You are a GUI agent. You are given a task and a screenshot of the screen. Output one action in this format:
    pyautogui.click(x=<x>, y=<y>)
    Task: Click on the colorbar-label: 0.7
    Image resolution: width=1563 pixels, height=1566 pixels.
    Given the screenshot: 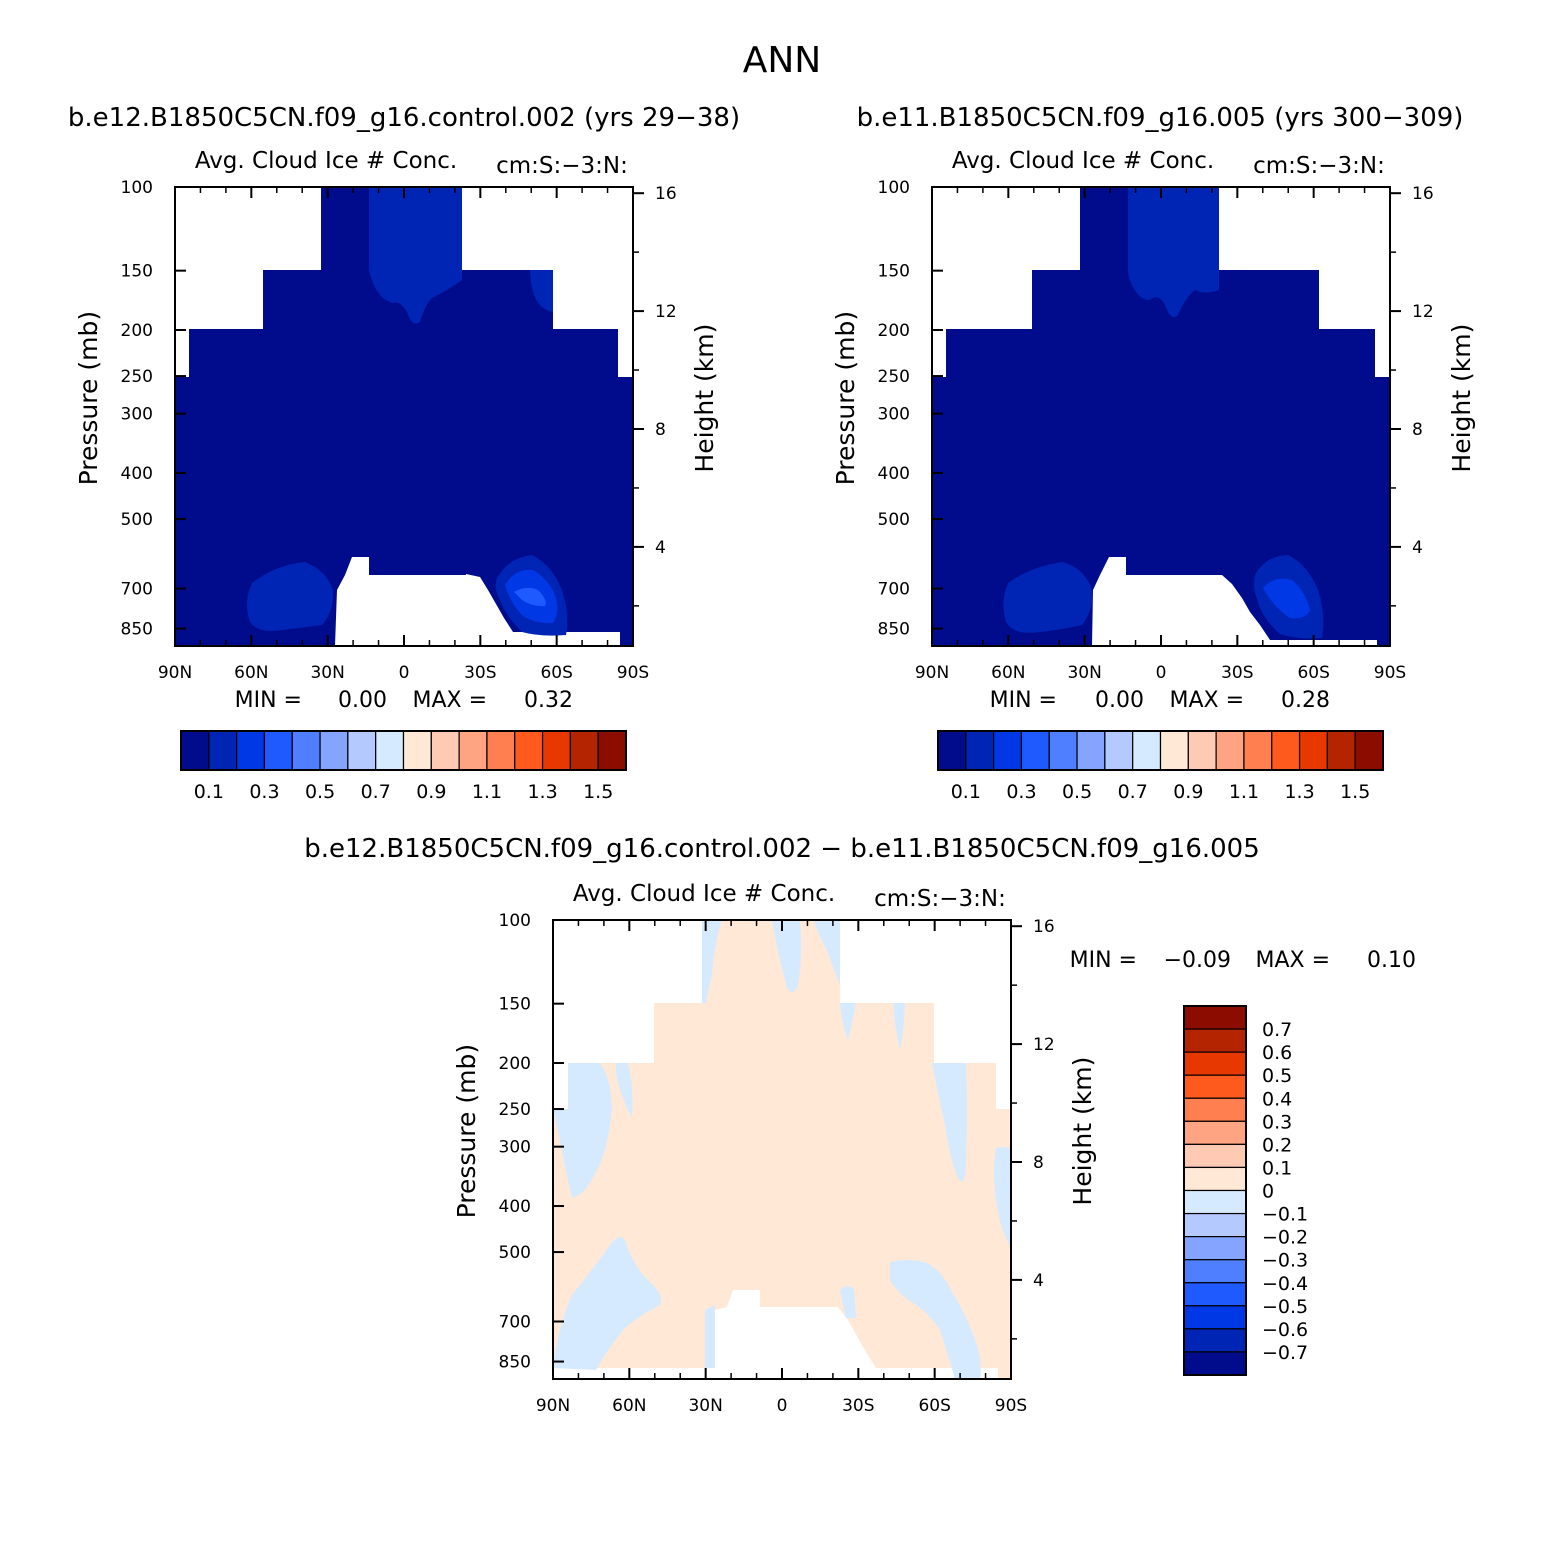 What is the action you would take?
    pyautogui.click(x=1277, y=1030)
    